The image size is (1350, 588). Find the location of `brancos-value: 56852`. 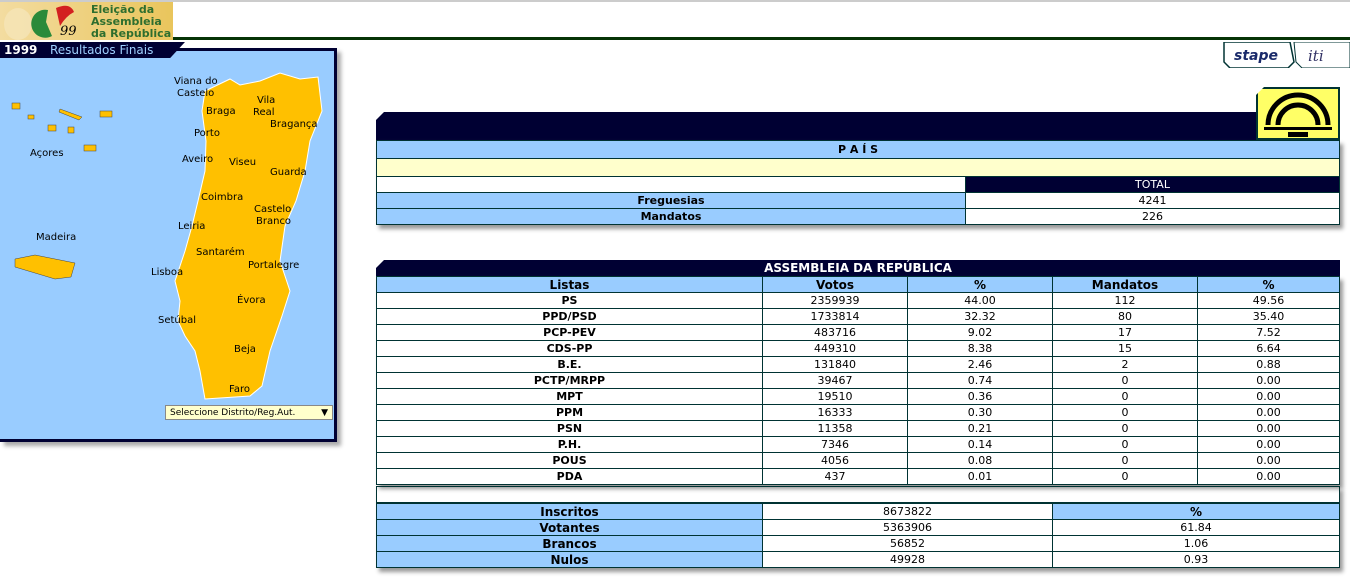

brancos-value: 56852 is located at coordinates (907, 543).